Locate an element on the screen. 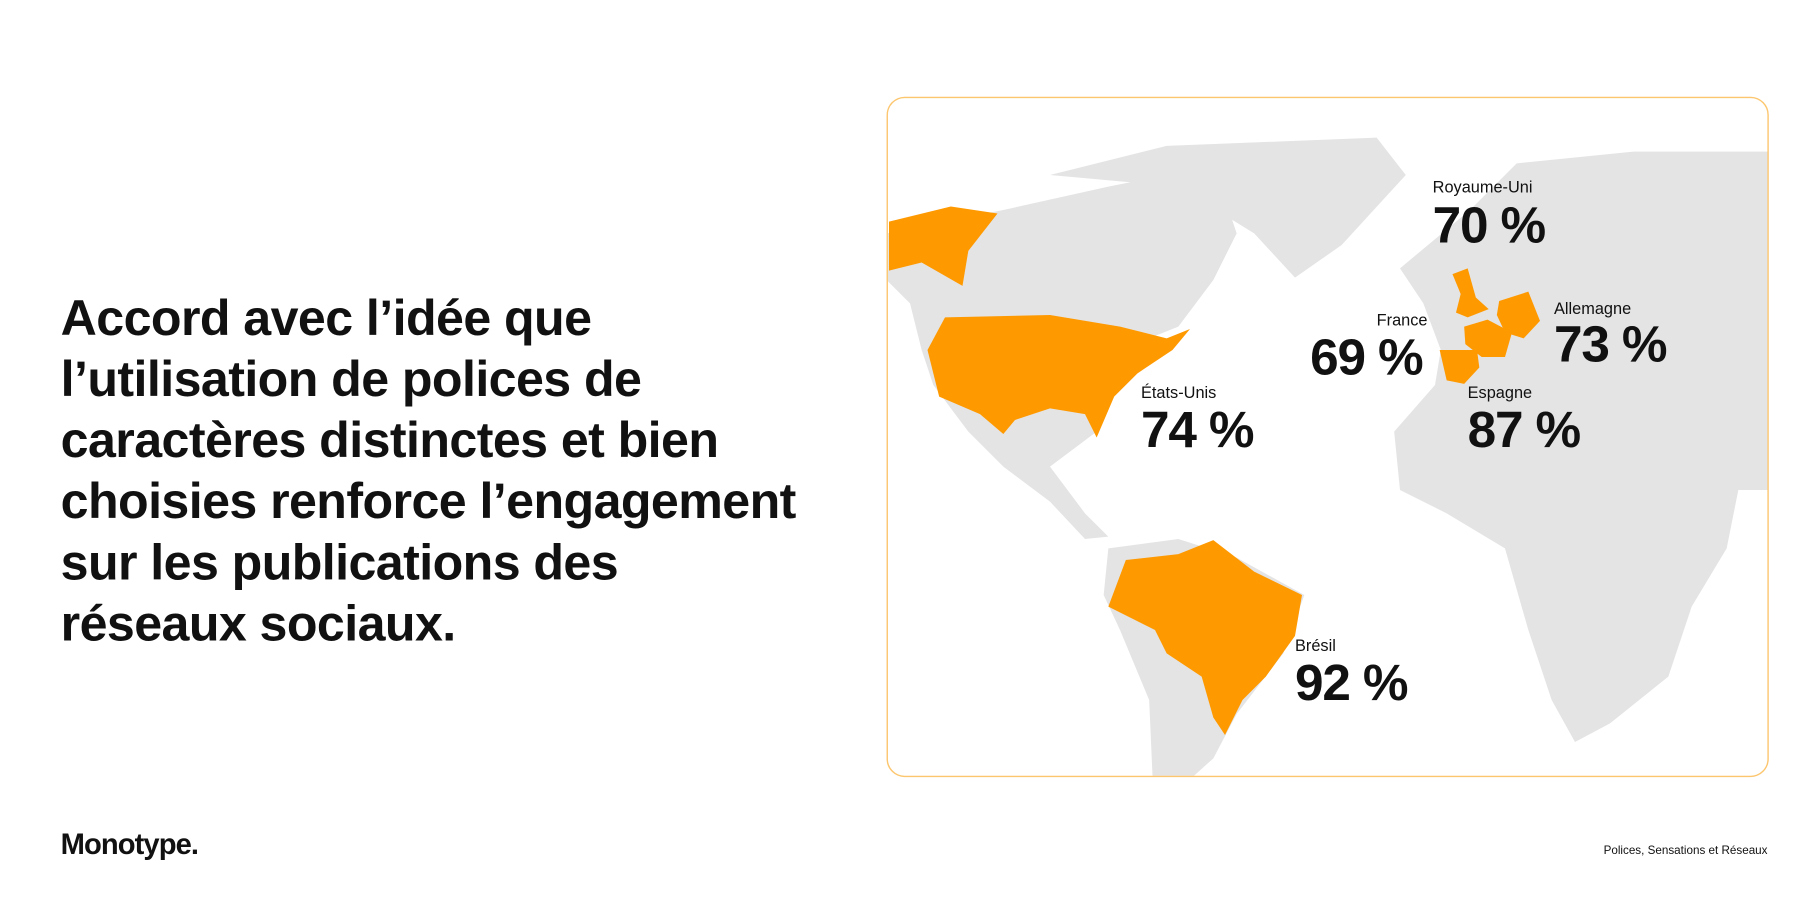 Image resolution: width=1820 pixels, height=910 pixels. headline-line: caractères distinctes et bien is located at coordinates (390, 440).